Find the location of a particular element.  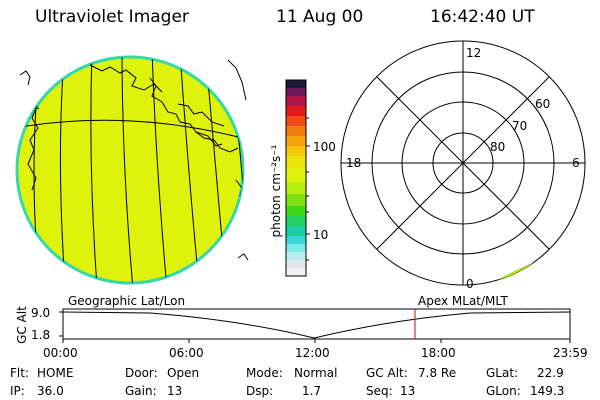

gcalt-label: GC Alt: is located at coordinates (387, 373).